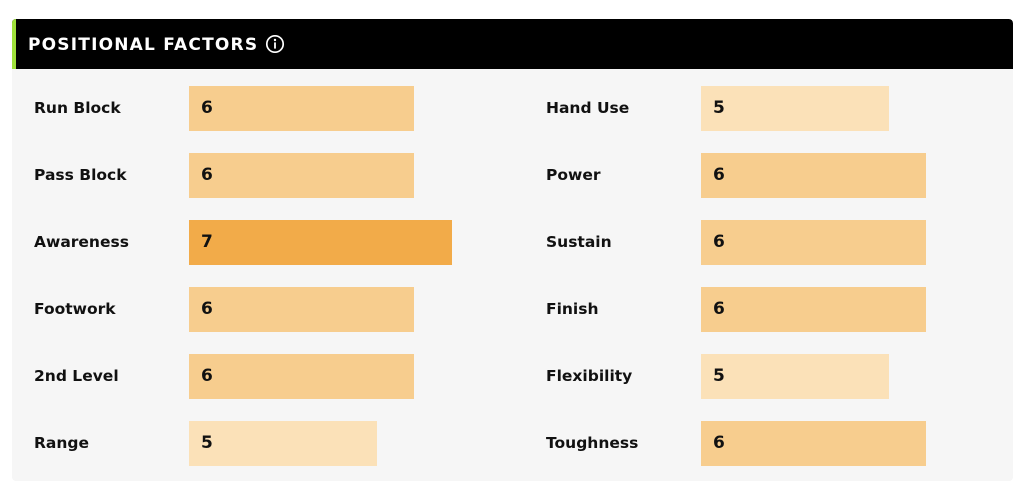  What do you see at coordinates (14, 44) in the screenshot?
I see `header-accent-bar` at bounding box center [14, 44].